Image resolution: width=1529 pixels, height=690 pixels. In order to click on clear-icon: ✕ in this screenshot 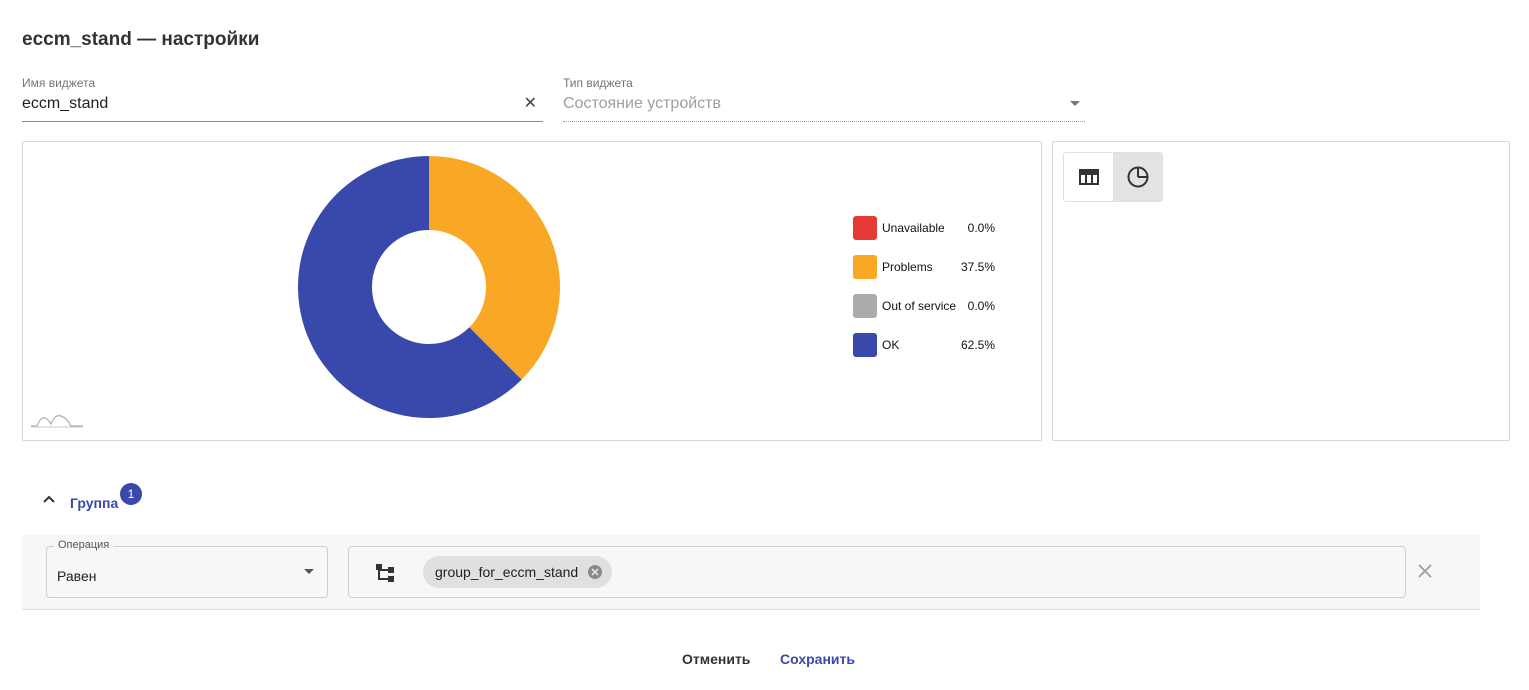, I will do `click(530, 103)`.